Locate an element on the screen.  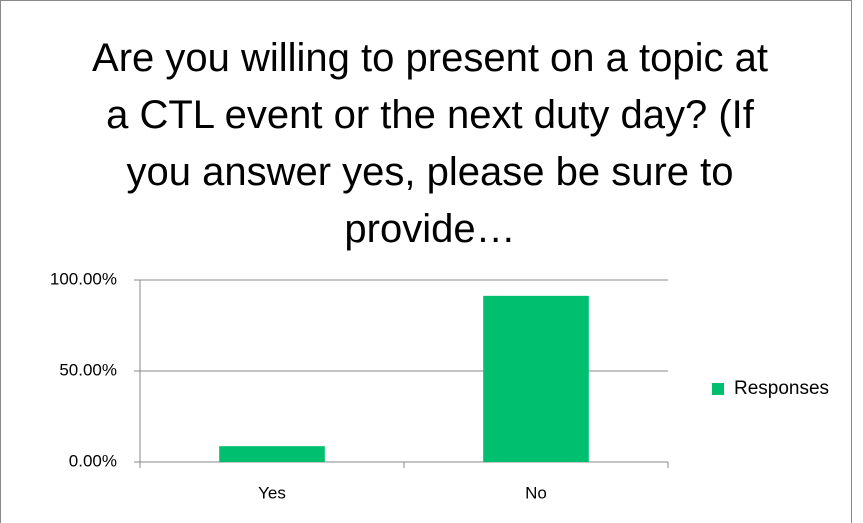
legend-label: Responses is located at coordinates (781, 388).